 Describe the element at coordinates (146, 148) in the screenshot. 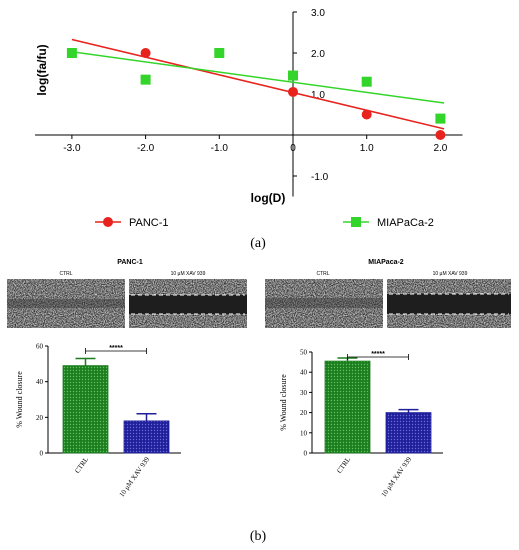

I see `x-tick-label: -2.0` at that location.